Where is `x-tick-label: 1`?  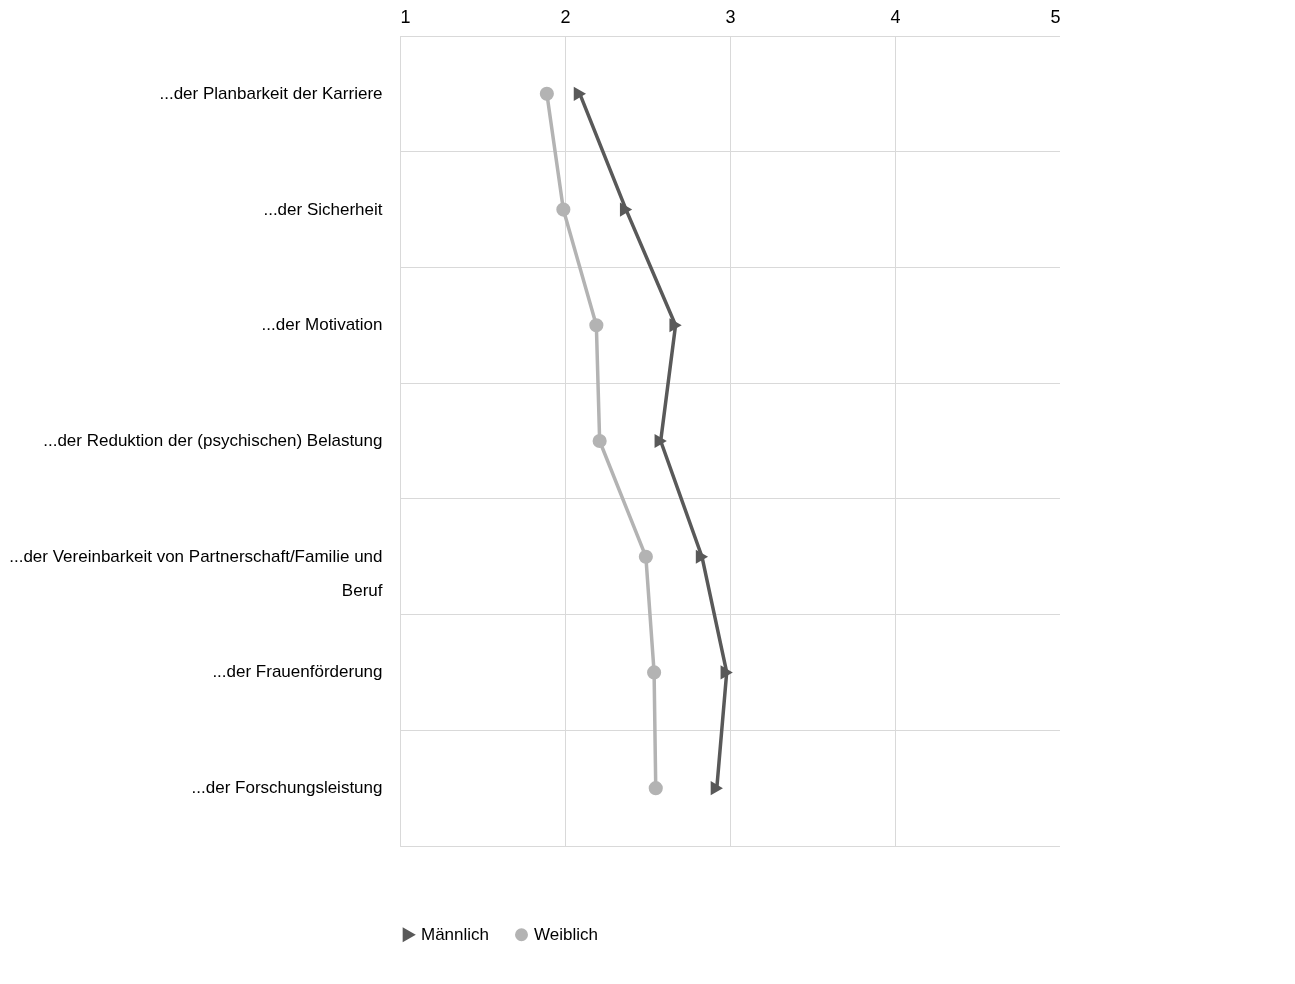
x-tick-label: 1 is located at coordinates (405, 16).